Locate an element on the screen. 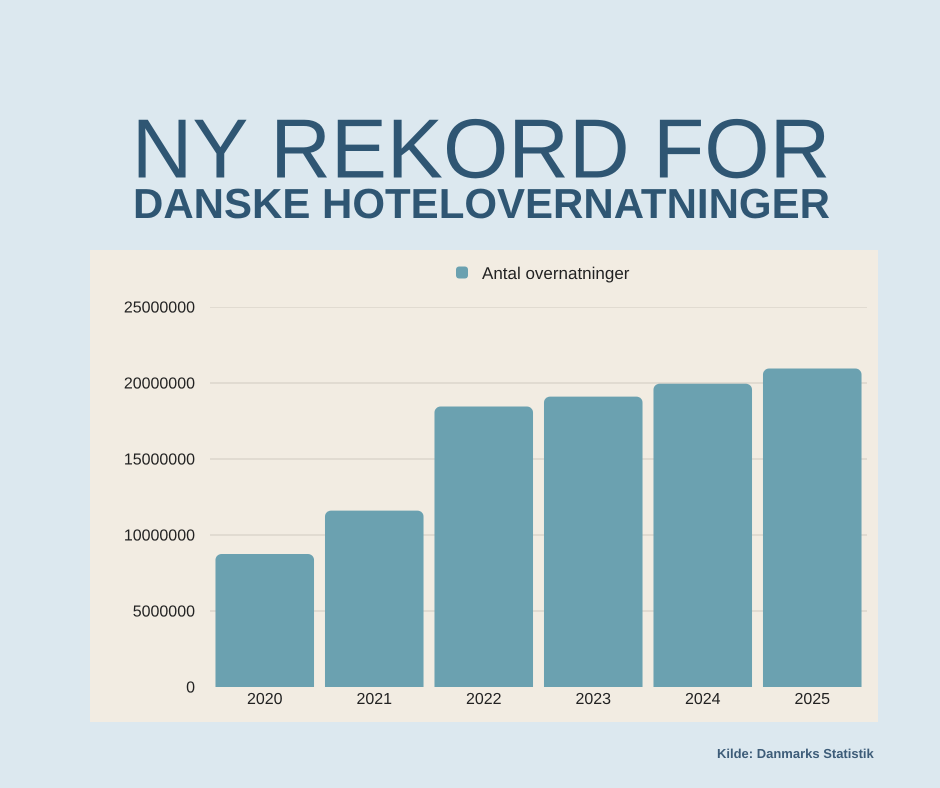  y-tick-label: 0 is located at coordinates (191, 688).